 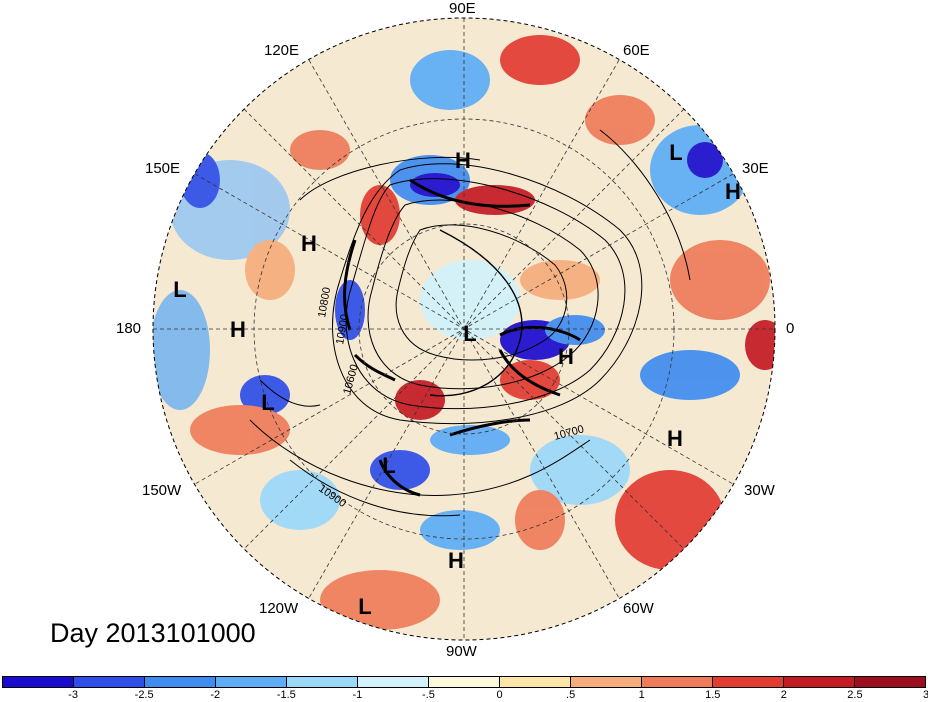 What do you see at coordinates (790, 328) in the screenshot?
I see `lon-label-0: 0` at bounding box center [790, 328].